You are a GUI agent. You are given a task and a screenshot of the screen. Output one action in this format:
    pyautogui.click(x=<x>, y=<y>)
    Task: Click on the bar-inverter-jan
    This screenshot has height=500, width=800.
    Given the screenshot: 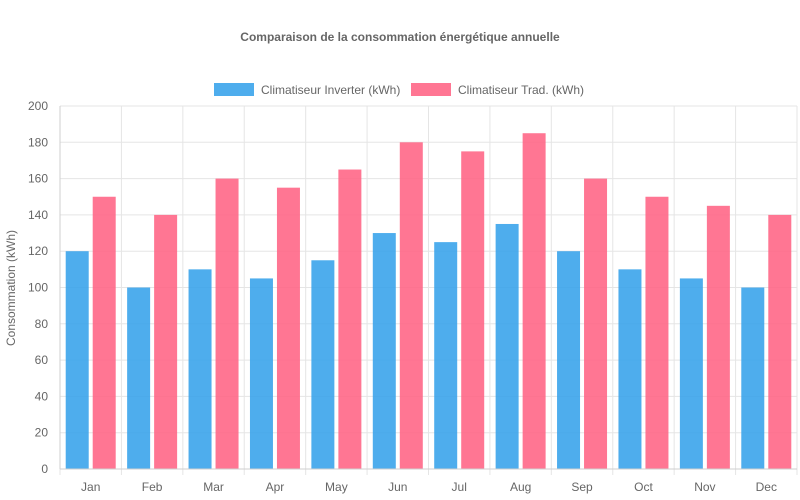 What is the action you would take?
    pyautogui.click(x=77, y=360)
    